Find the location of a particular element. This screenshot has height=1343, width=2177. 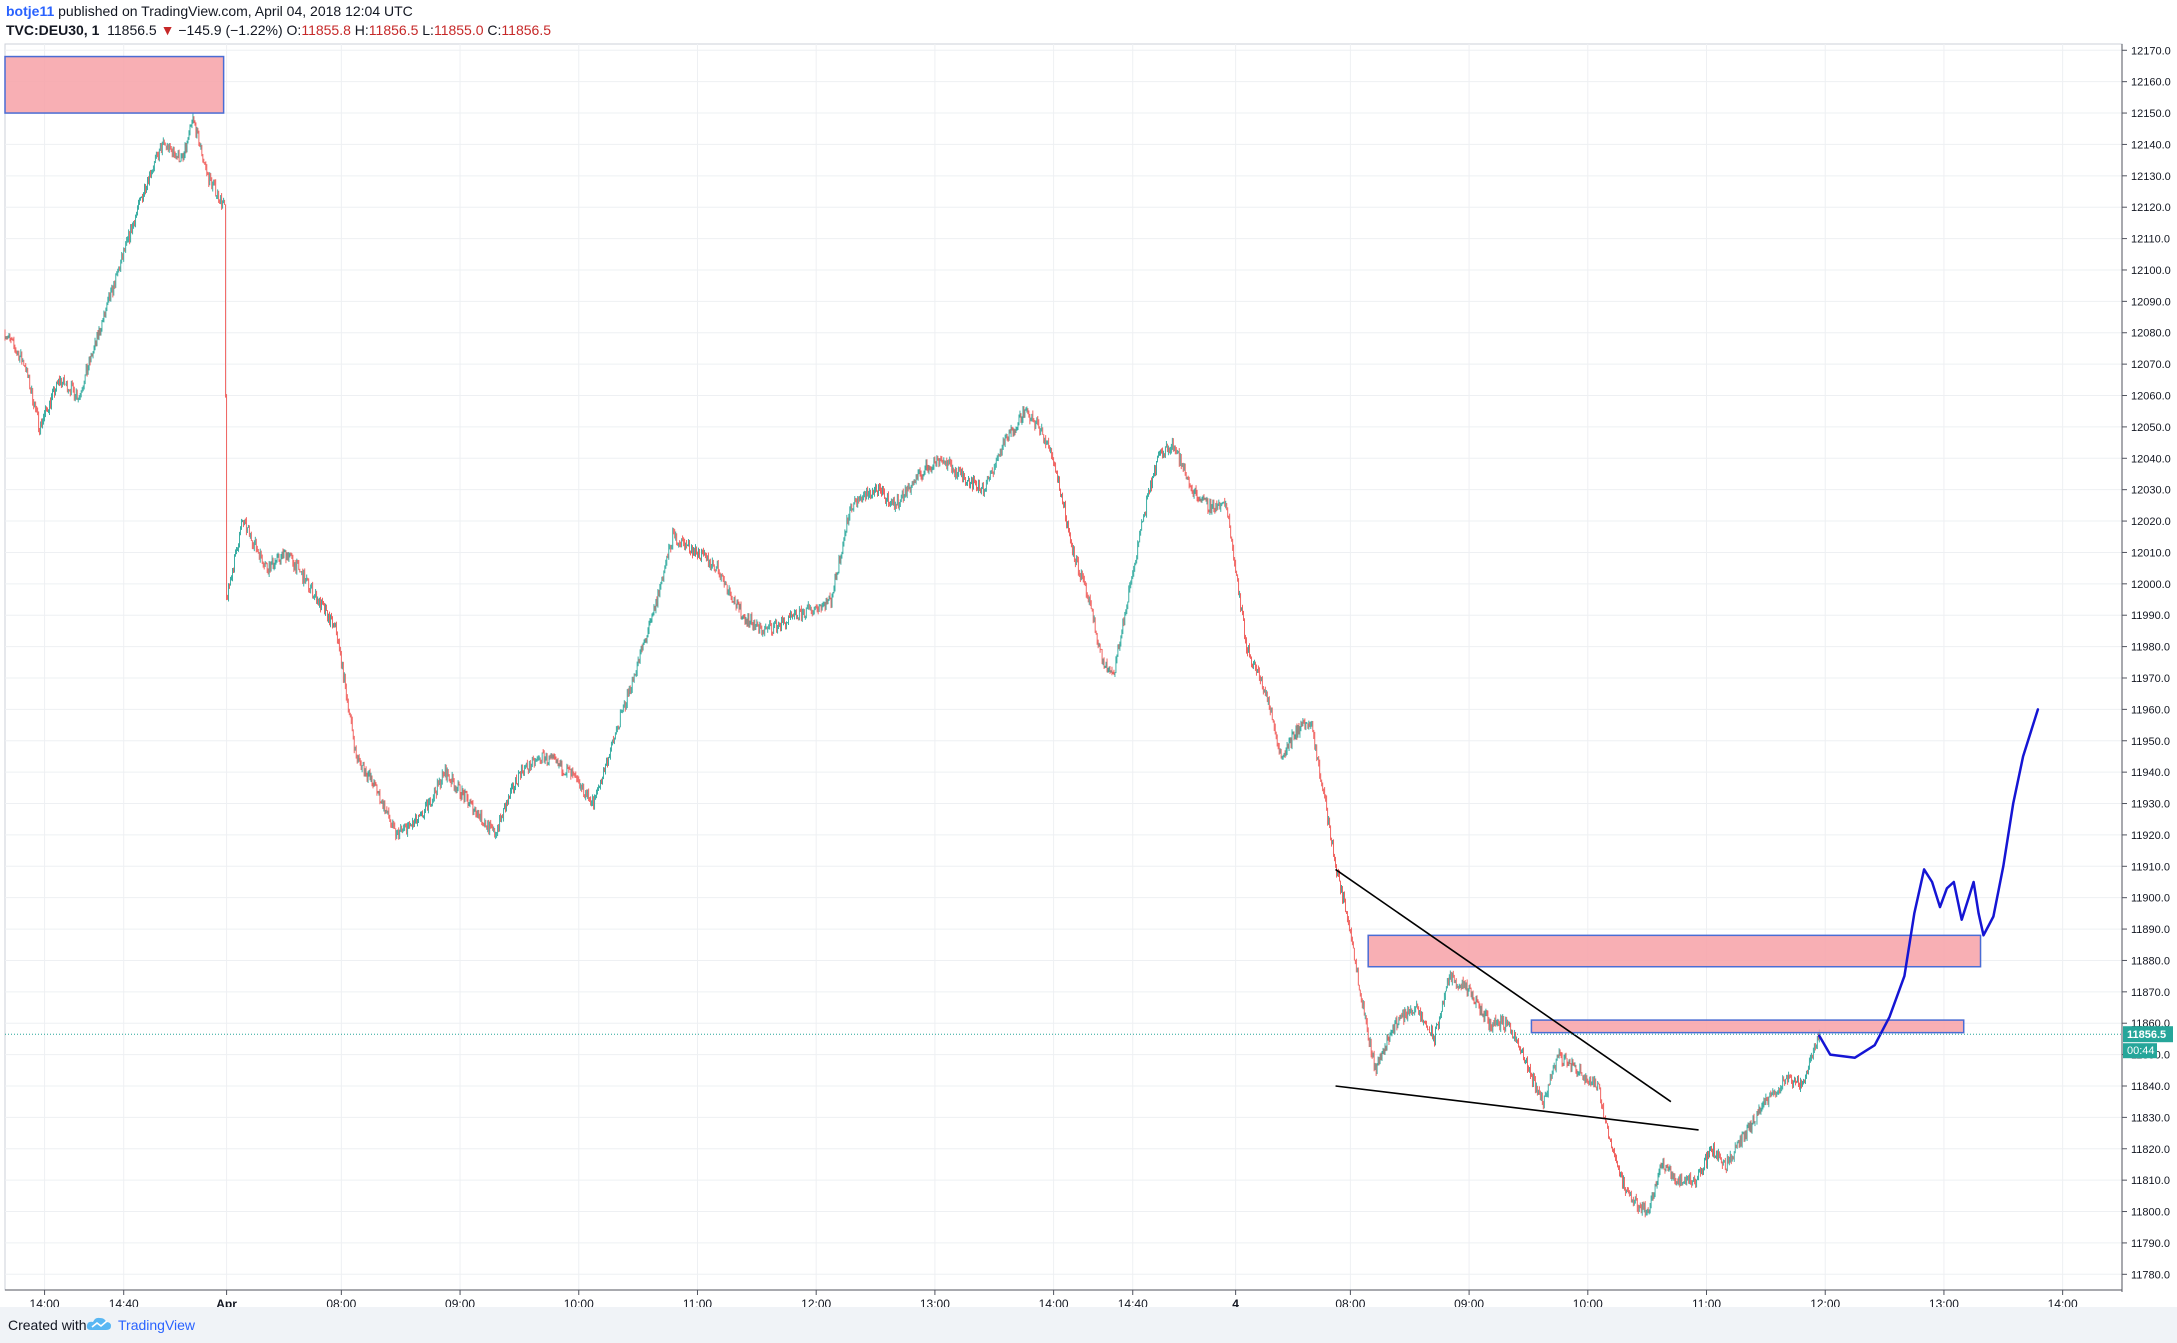

countdown-label: 00:44 is located at coordinates (2141, 1051).